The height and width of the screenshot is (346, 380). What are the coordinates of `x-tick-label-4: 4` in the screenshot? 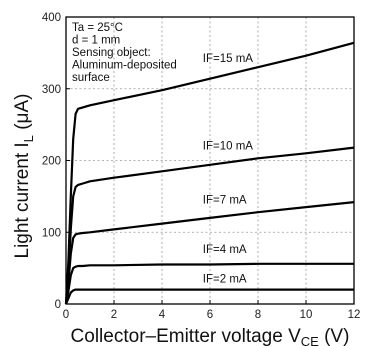 It's located at (162, 315).